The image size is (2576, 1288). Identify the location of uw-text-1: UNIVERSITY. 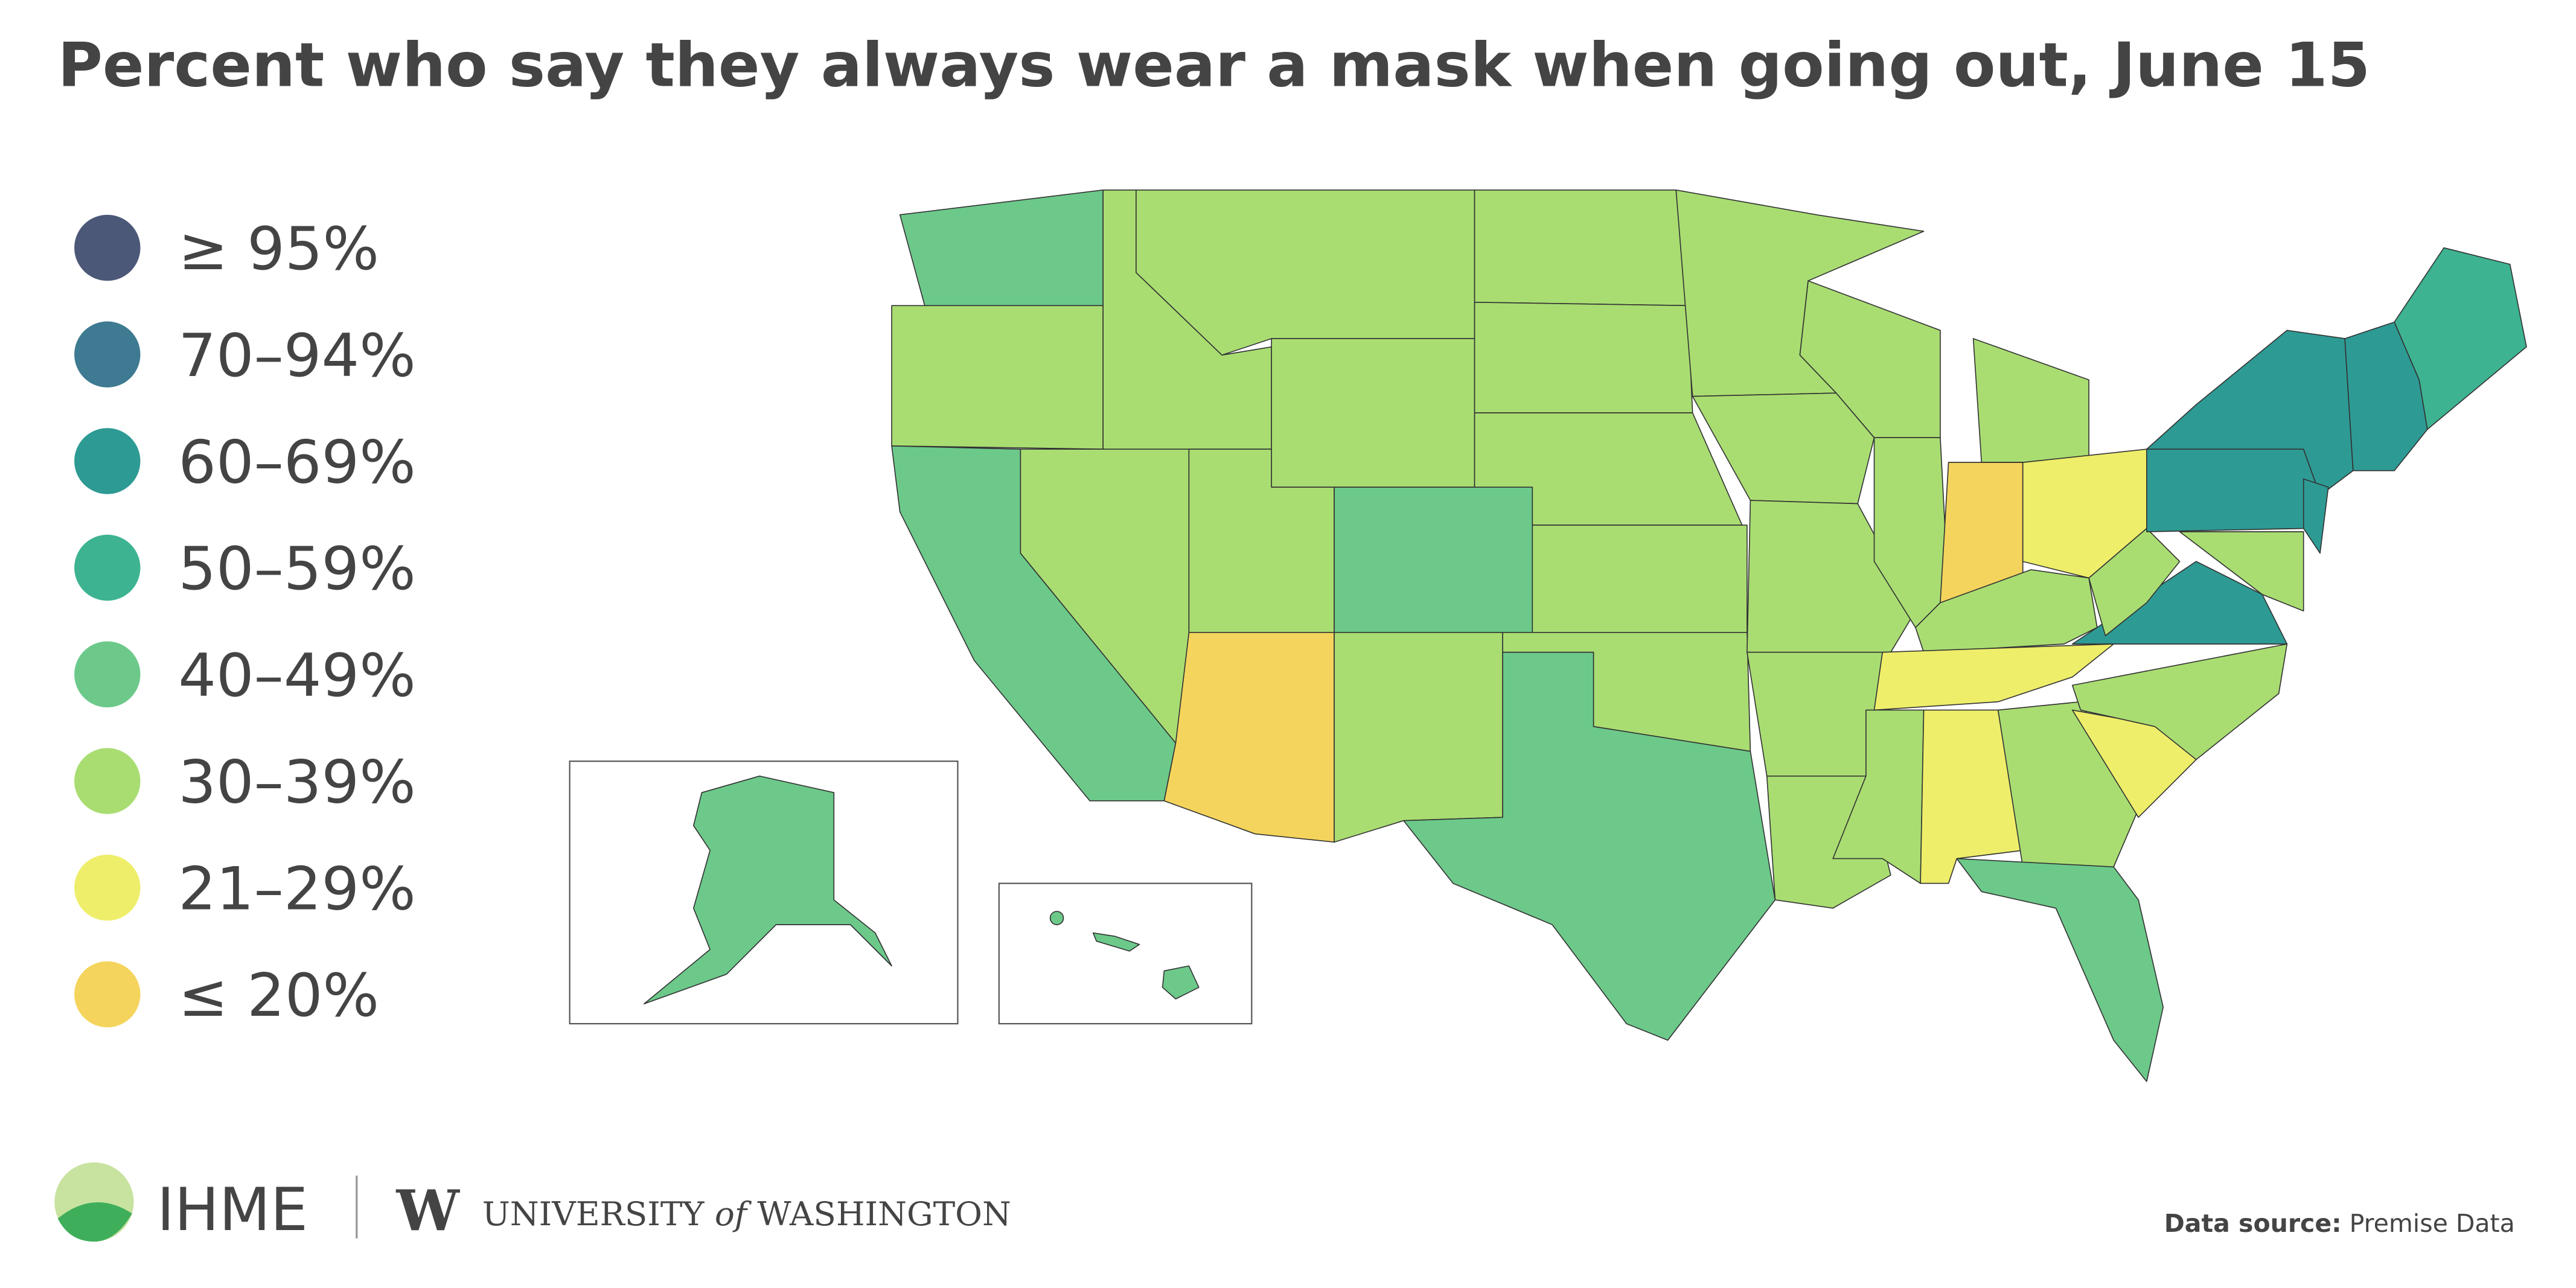
(593, 1213).